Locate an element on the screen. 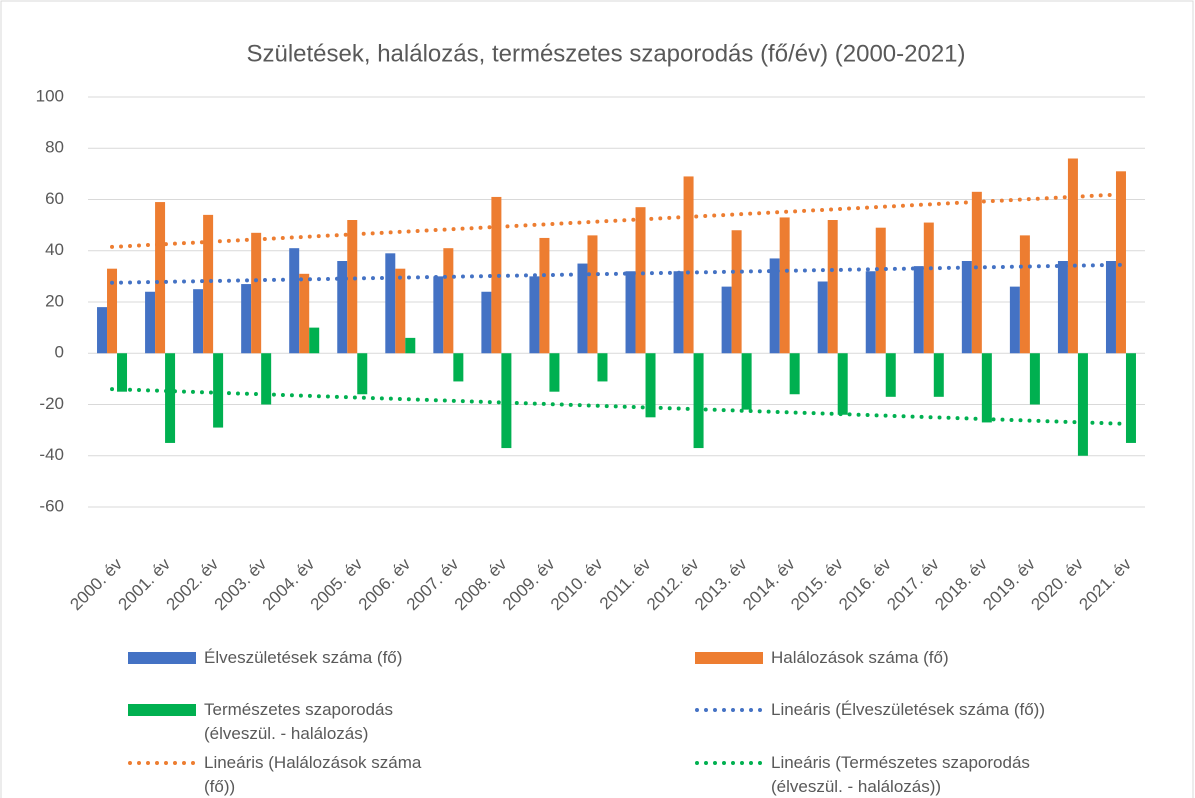  x-tick-label: 2001. év is located at coordinates (145, 584).